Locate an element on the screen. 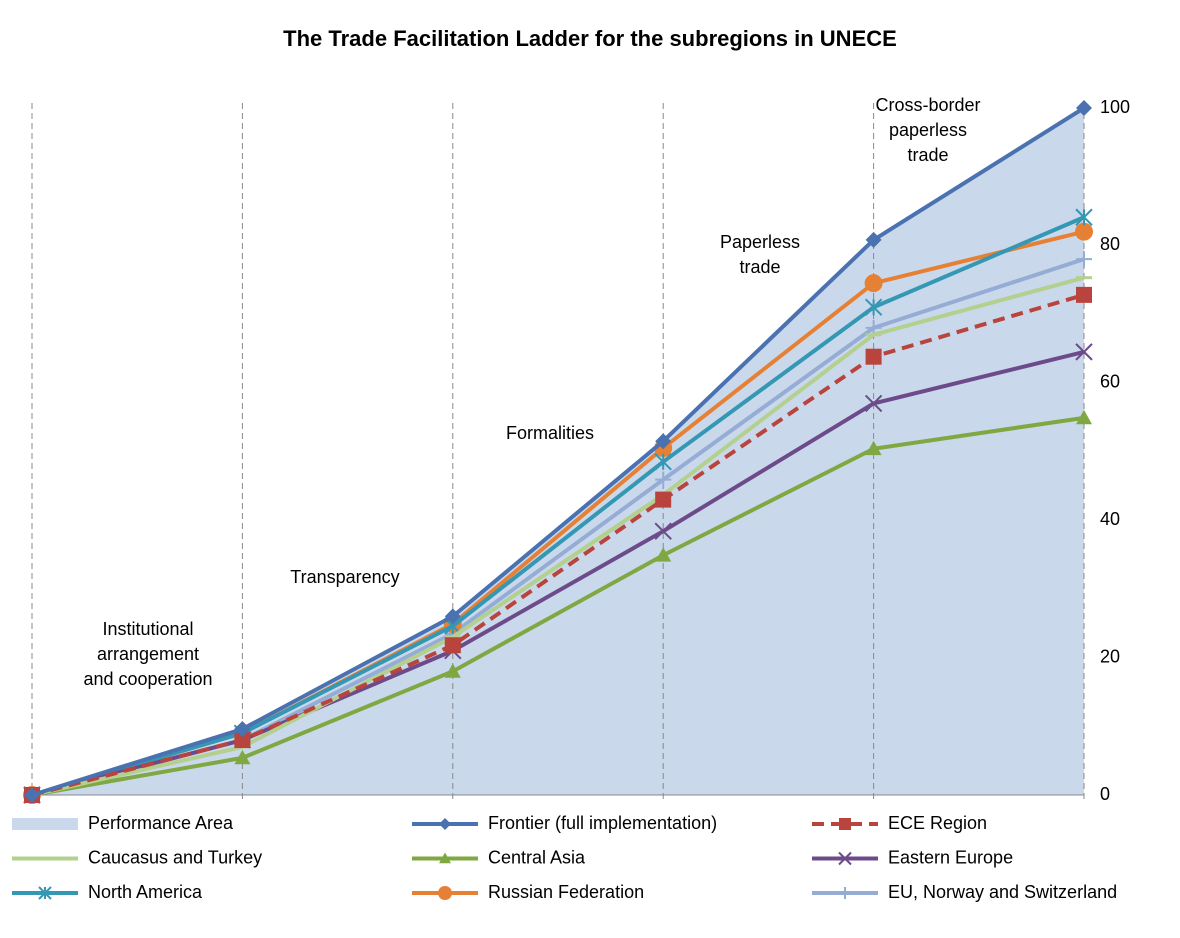  legend-item: Caucasus and Turkey is located at coordinates (137, 857).